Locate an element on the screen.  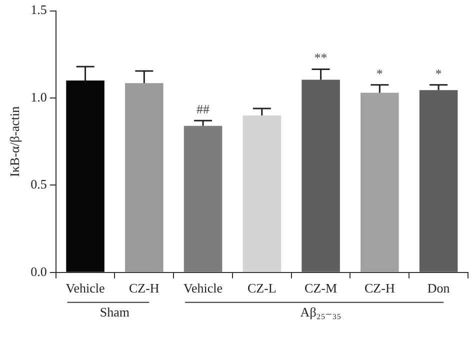
text: Aβ₂₅₋₃₅ is located at coordinates (321, 312).